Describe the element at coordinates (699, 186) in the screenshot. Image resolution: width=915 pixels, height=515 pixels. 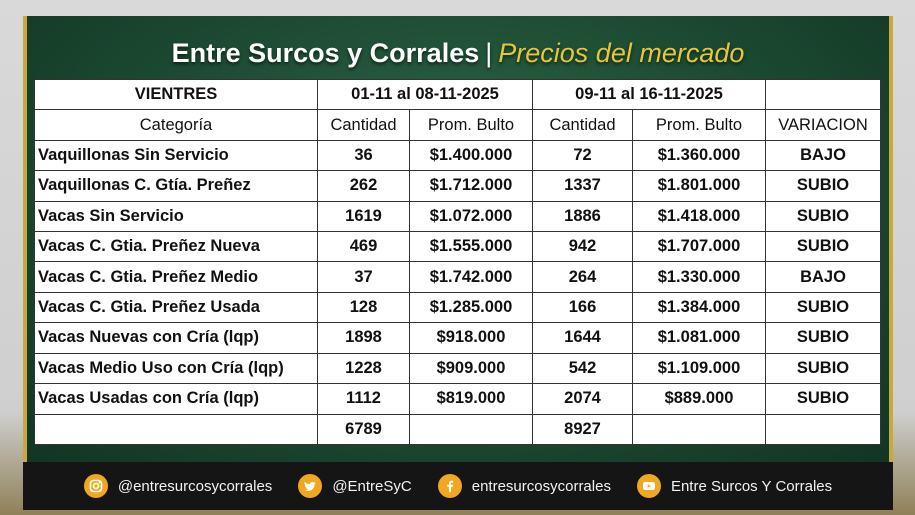
I see `prom-bulto-2-cell: $1.801.000` at that location.